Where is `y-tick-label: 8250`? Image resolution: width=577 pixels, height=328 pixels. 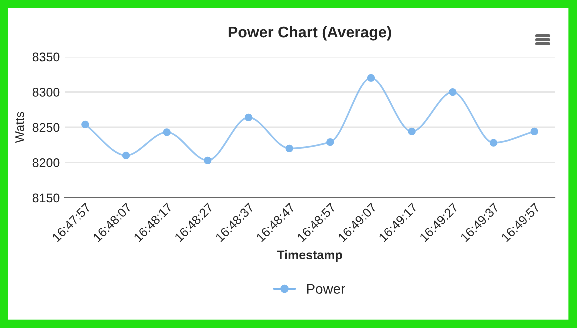 y-tick-label: 8250 is located at coordinates (46, 127).